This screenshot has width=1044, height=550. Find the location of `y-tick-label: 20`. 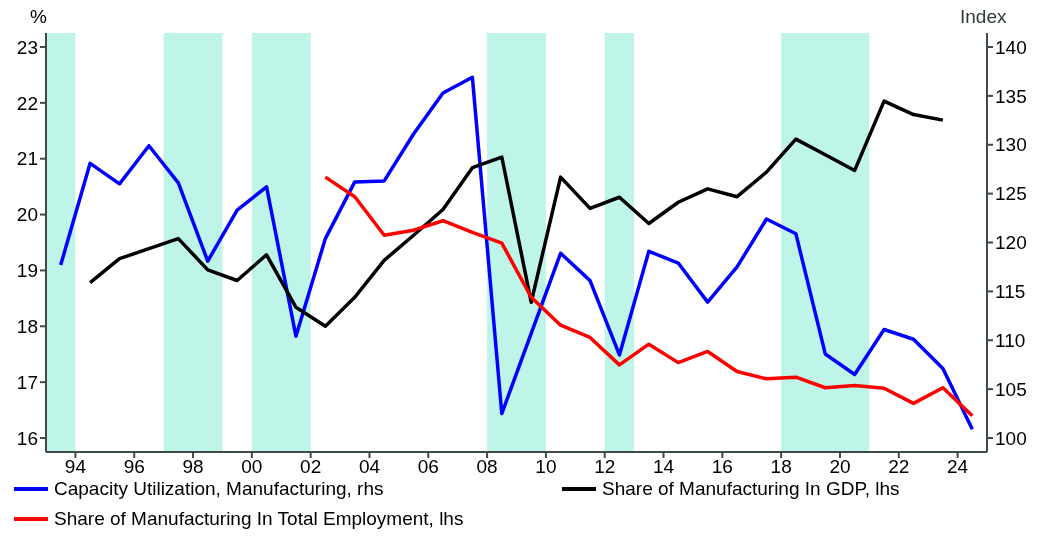

y-tick-label: 20 is located at coordinates (27, 215).